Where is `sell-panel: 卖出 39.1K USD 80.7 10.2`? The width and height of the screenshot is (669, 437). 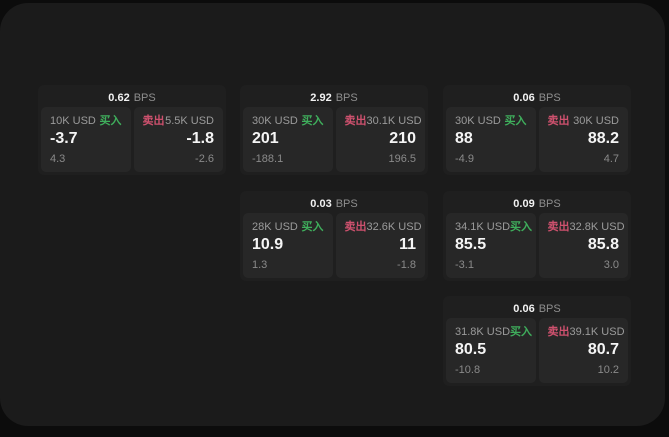 sell-panel: 卖出 39.1K USD 80.7 10.2 is located at coordinates (583, 350).